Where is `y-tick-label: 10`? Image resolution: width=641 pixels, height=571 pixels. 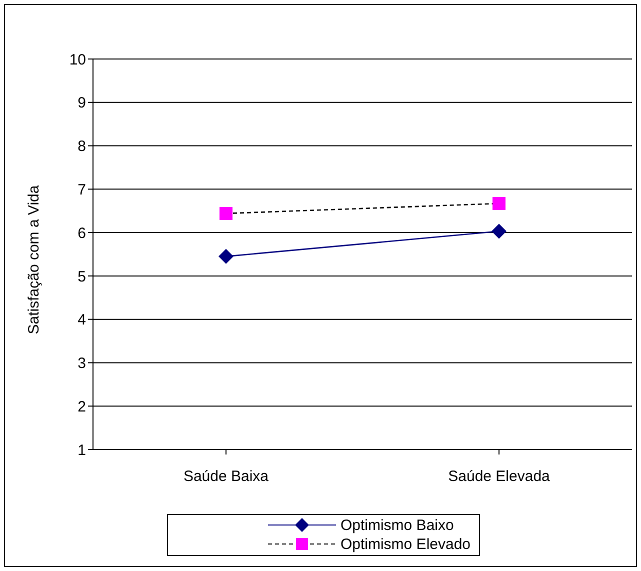
y-tick-label: 10 is located at coordinates (77, 59).